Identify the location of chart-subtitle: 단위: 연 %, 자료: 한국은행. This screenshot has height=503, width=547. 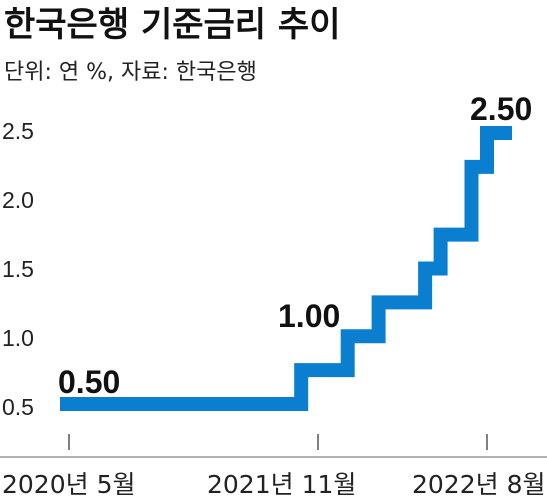
(130, 72).